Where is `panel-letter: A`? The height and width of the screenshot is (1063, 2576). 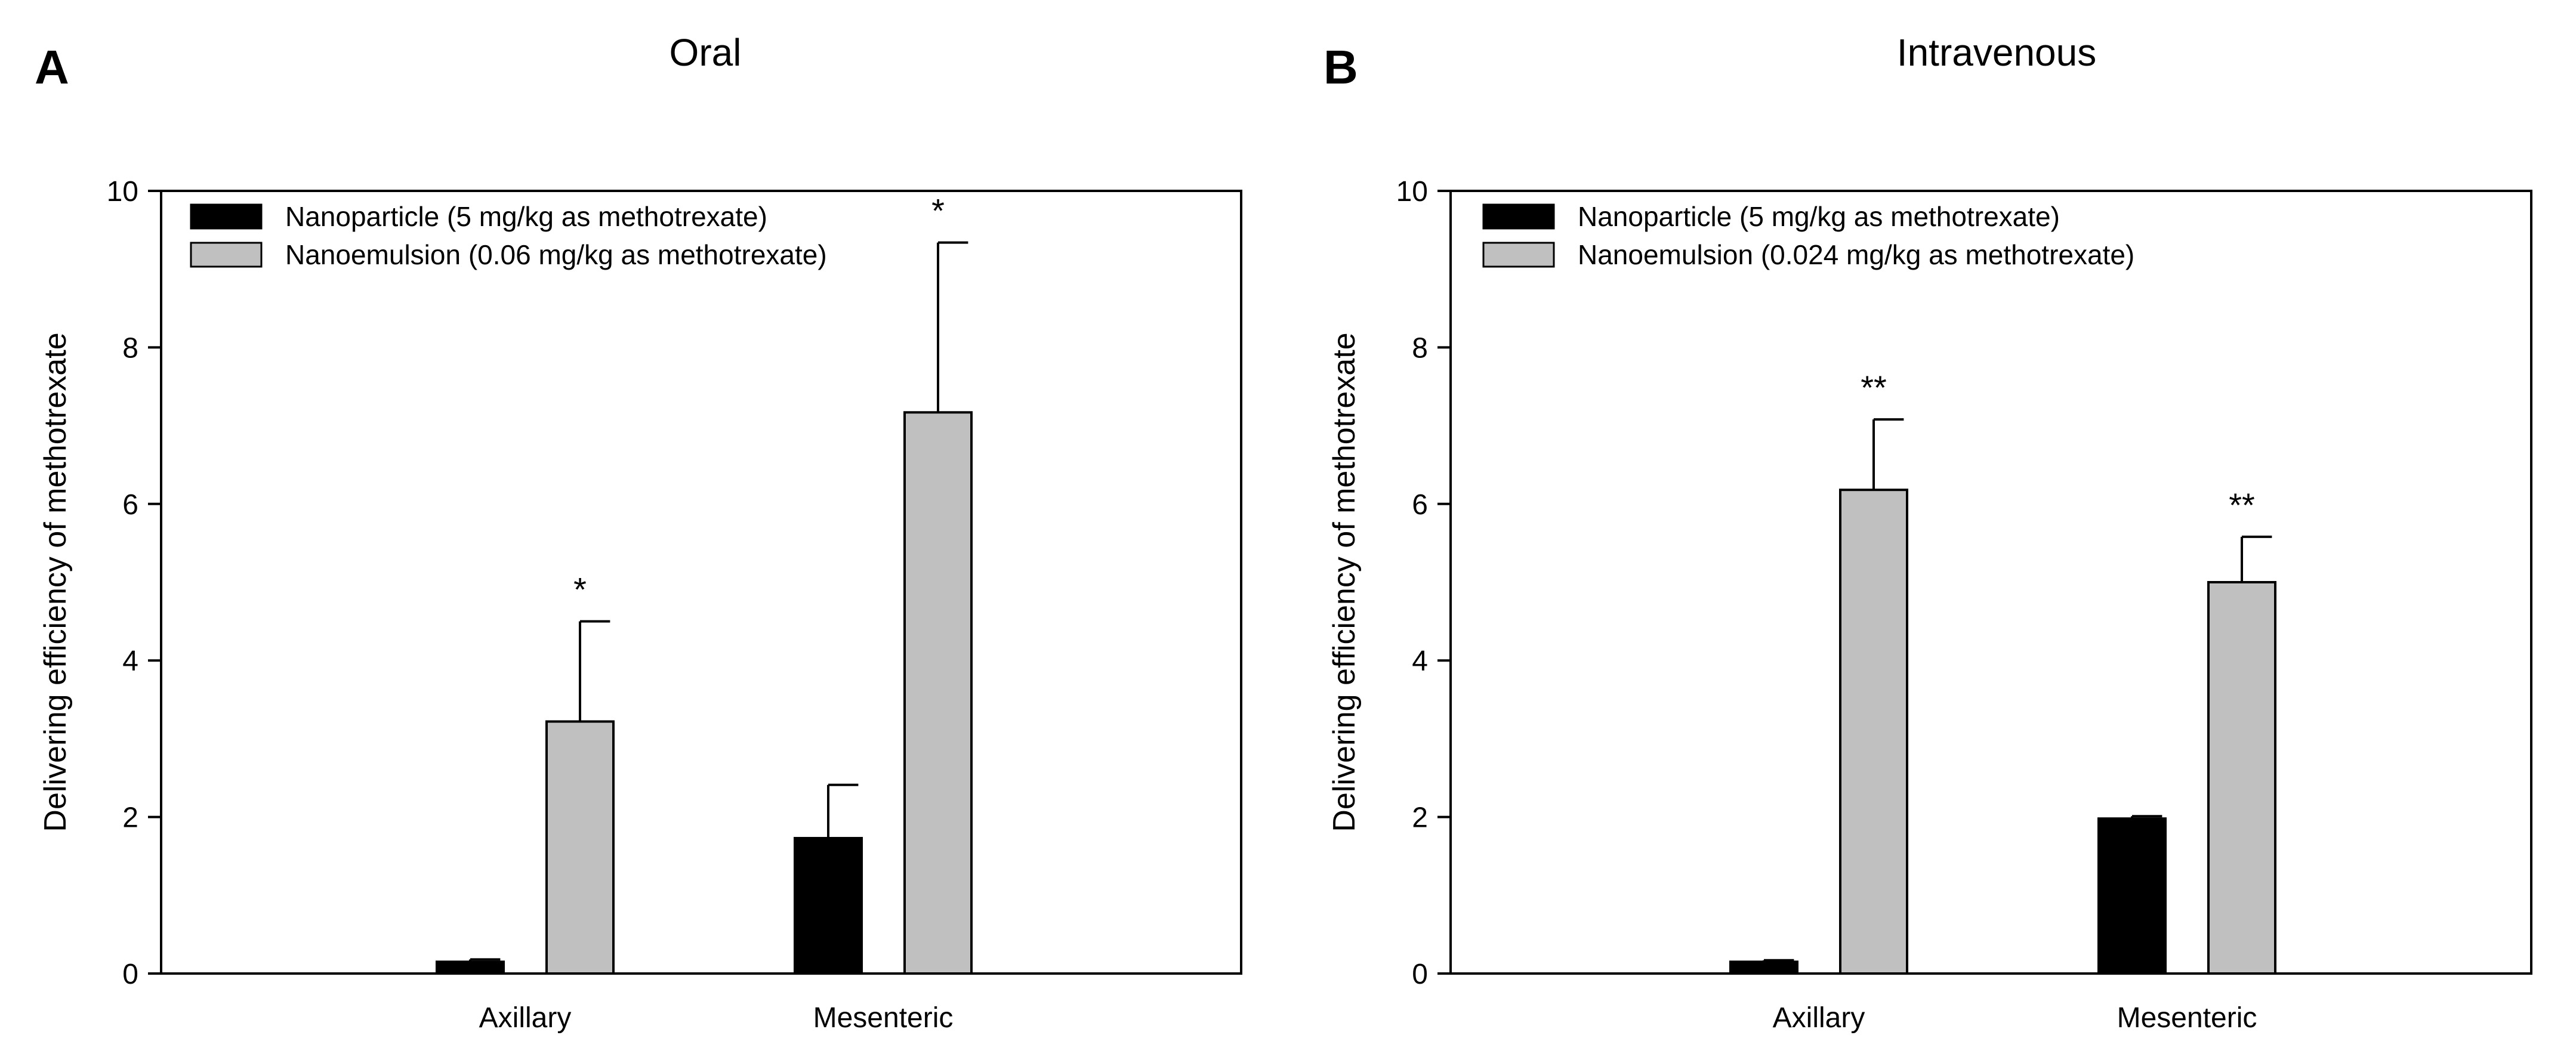
panel-letter: A is located at coordinates (52, 67).